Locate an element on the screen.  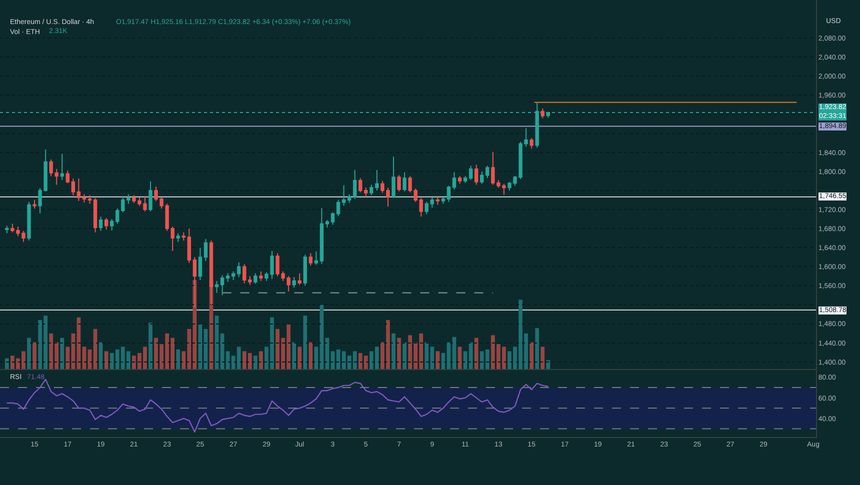
line-series is located at coordinates (277, 405).